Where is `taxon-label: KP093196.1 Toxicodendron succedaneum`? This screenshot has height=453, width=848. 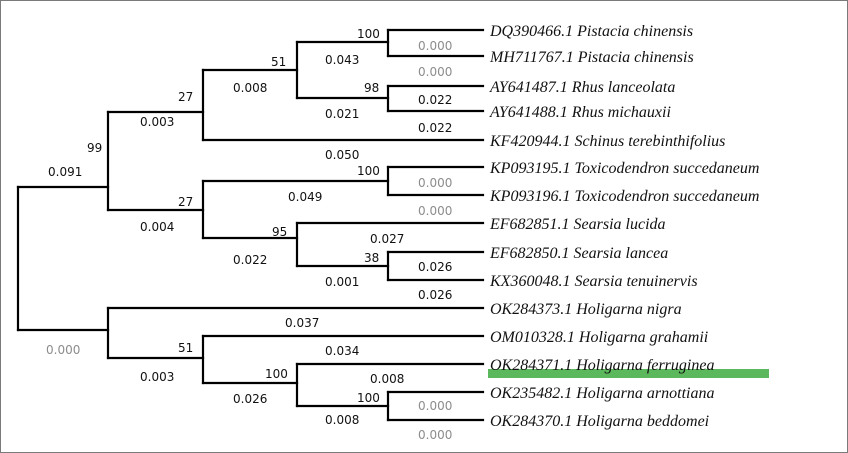 taxon-label: KP093196.1 Toxicodendron succedaneum is located at coordinates (624, 196).